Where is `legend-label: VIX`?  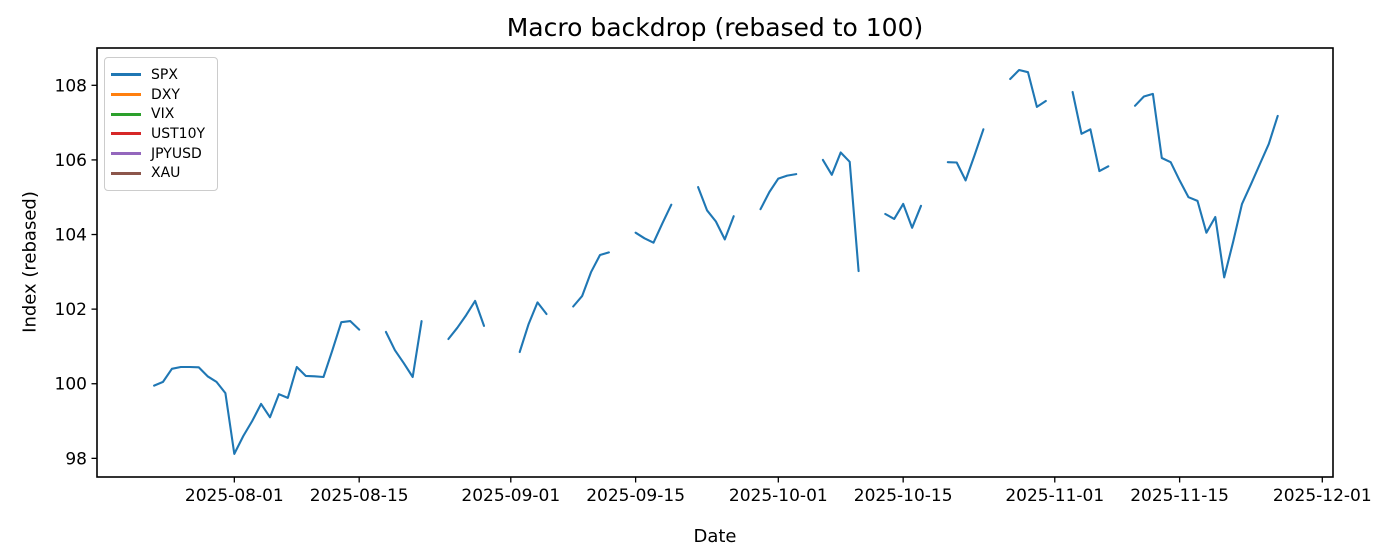
legend-label: VIX is located at coordinates (163, 114).